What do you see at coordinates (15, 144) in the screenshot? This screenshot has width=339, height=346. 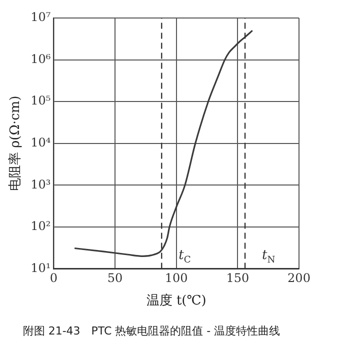 I see `y-axis-title: 电阻率 ρ(Ω·cm)` at bounding box center [15, 144].